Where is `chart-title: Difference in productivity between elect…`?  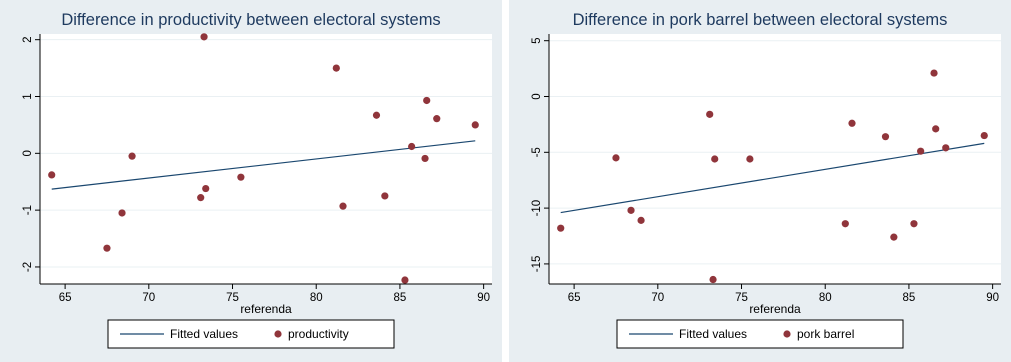
chart-title: Difference in productivity between elect… is located at coordinates (250, 20).